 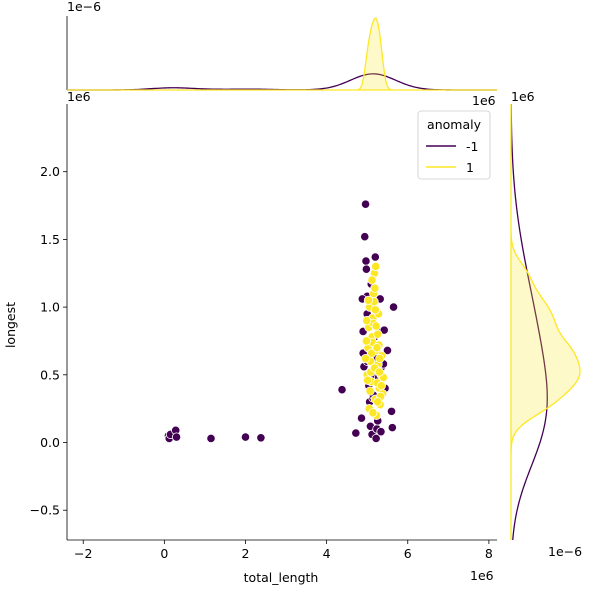 I want to click on y-tick-label: 1.5, so click(x=50, y=239).